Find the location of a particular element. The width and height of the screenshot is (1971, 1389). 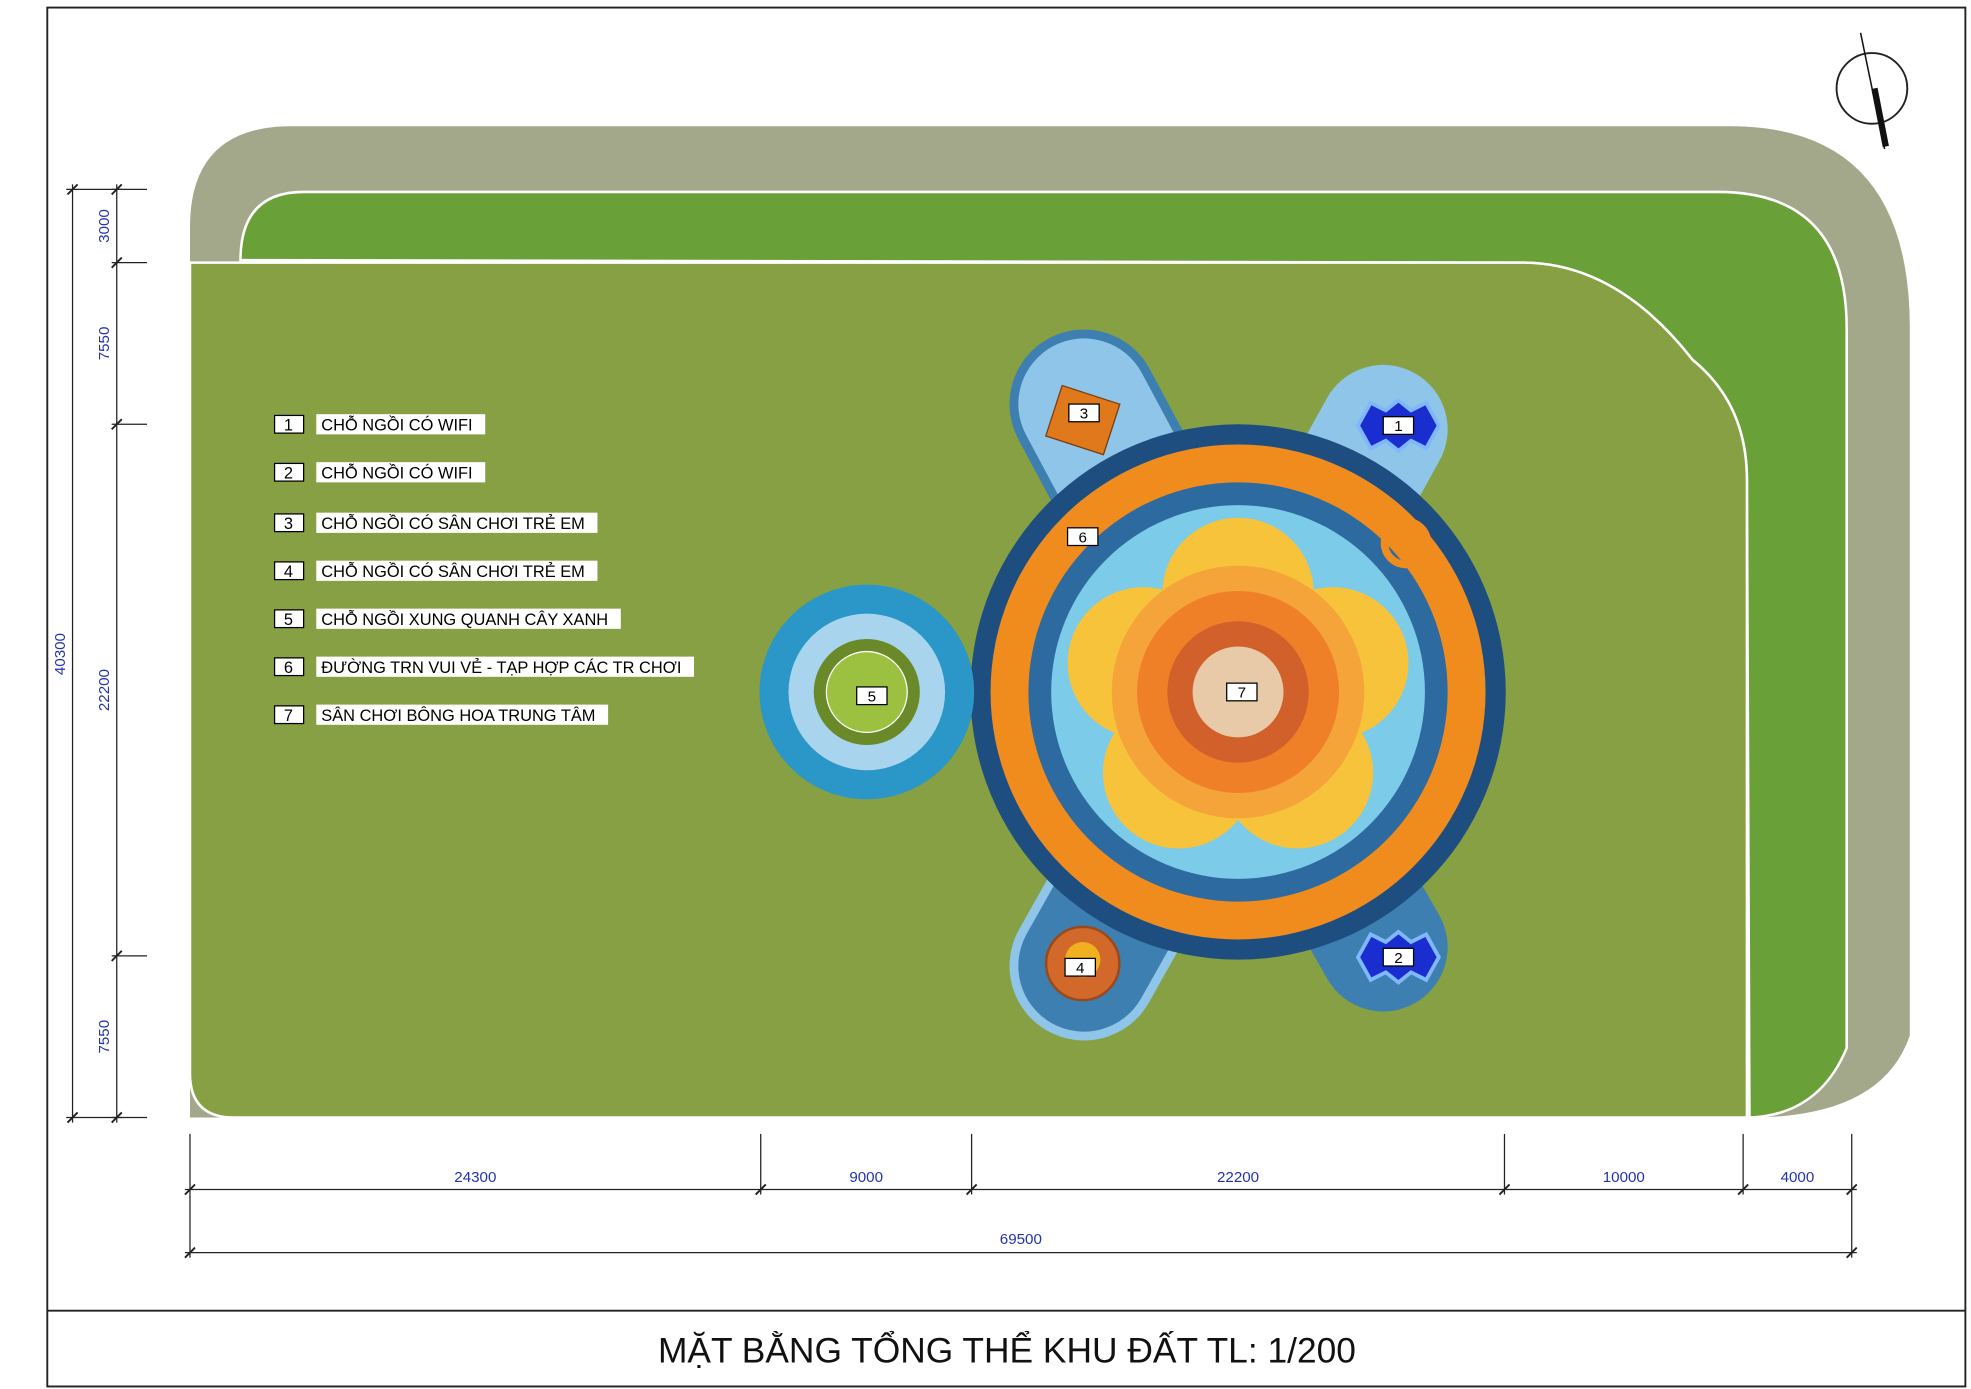

legend-number: 4 is located at coordinates (288, 572).